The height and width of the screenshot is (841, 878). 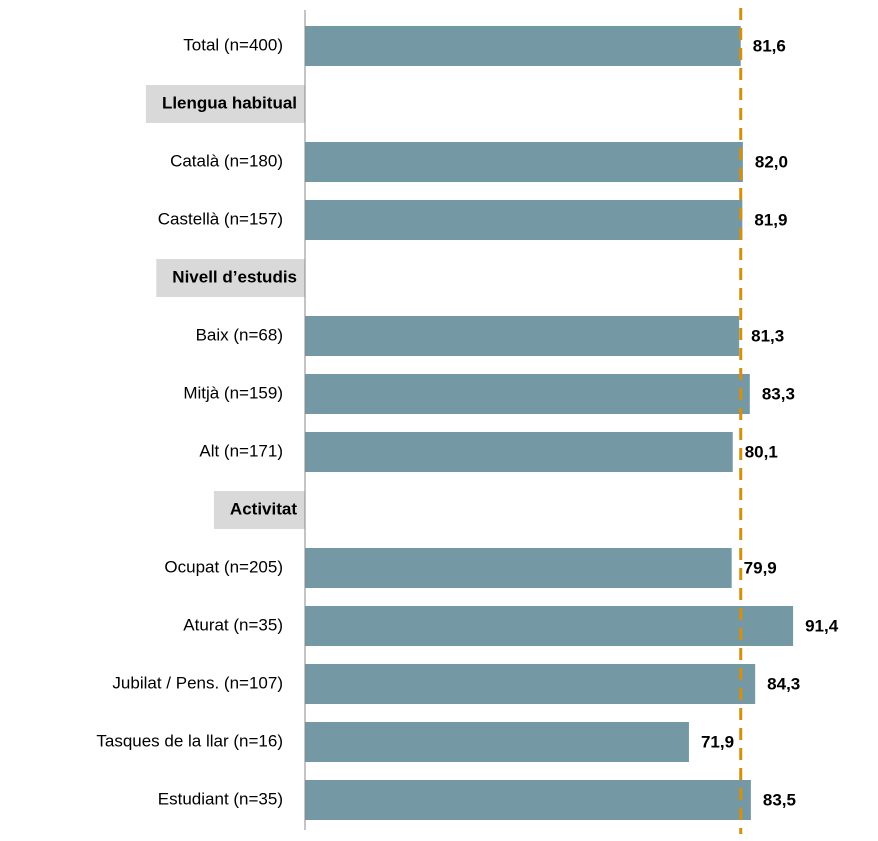 I want to click on data-label: 84,3, so click(x=783, y=683).